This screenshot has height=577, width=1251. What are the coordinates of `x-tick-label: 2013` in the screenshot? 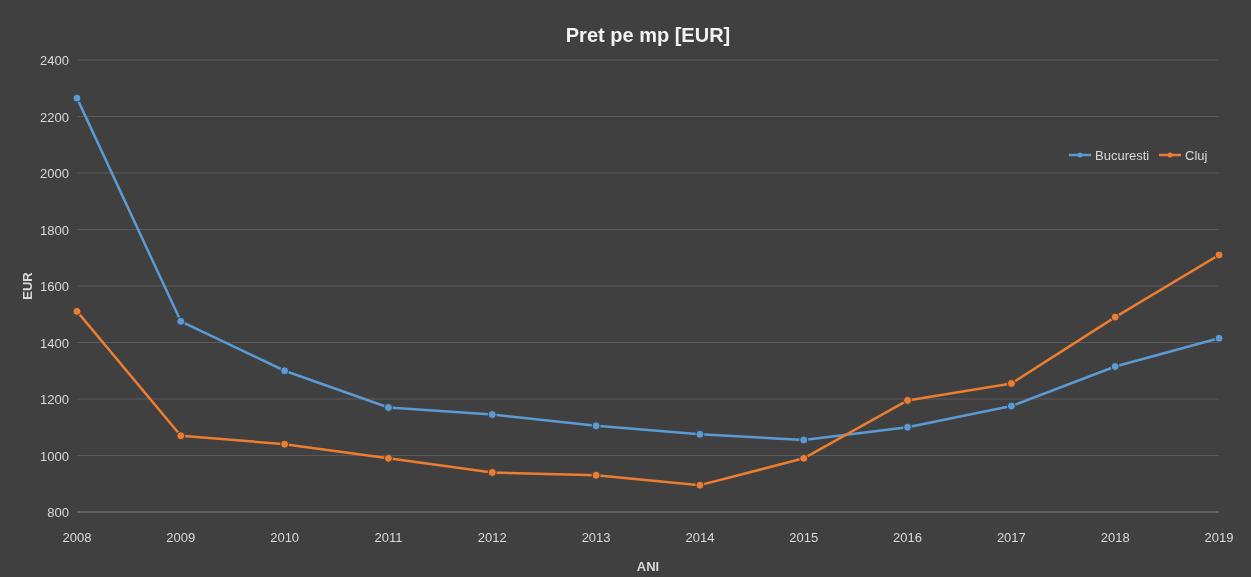 It's located at (596, 537).